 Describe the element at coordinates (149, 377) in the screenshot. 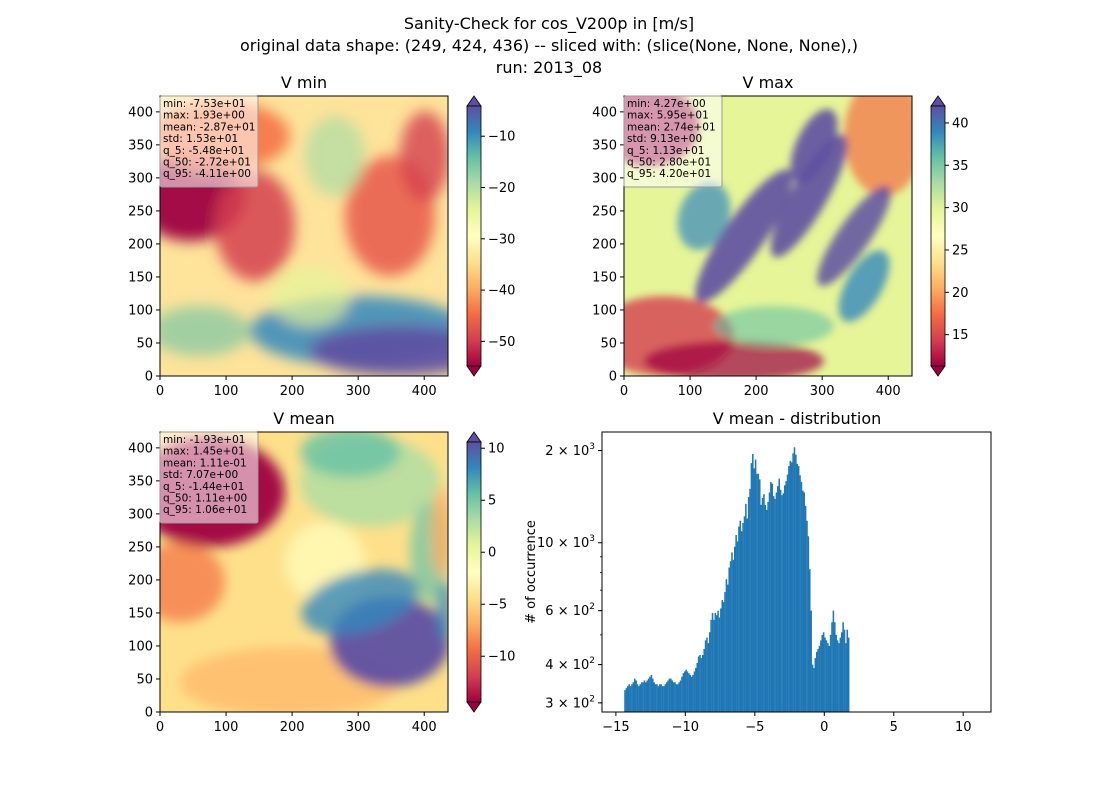

I see `y-tick-label: 0` at that location.